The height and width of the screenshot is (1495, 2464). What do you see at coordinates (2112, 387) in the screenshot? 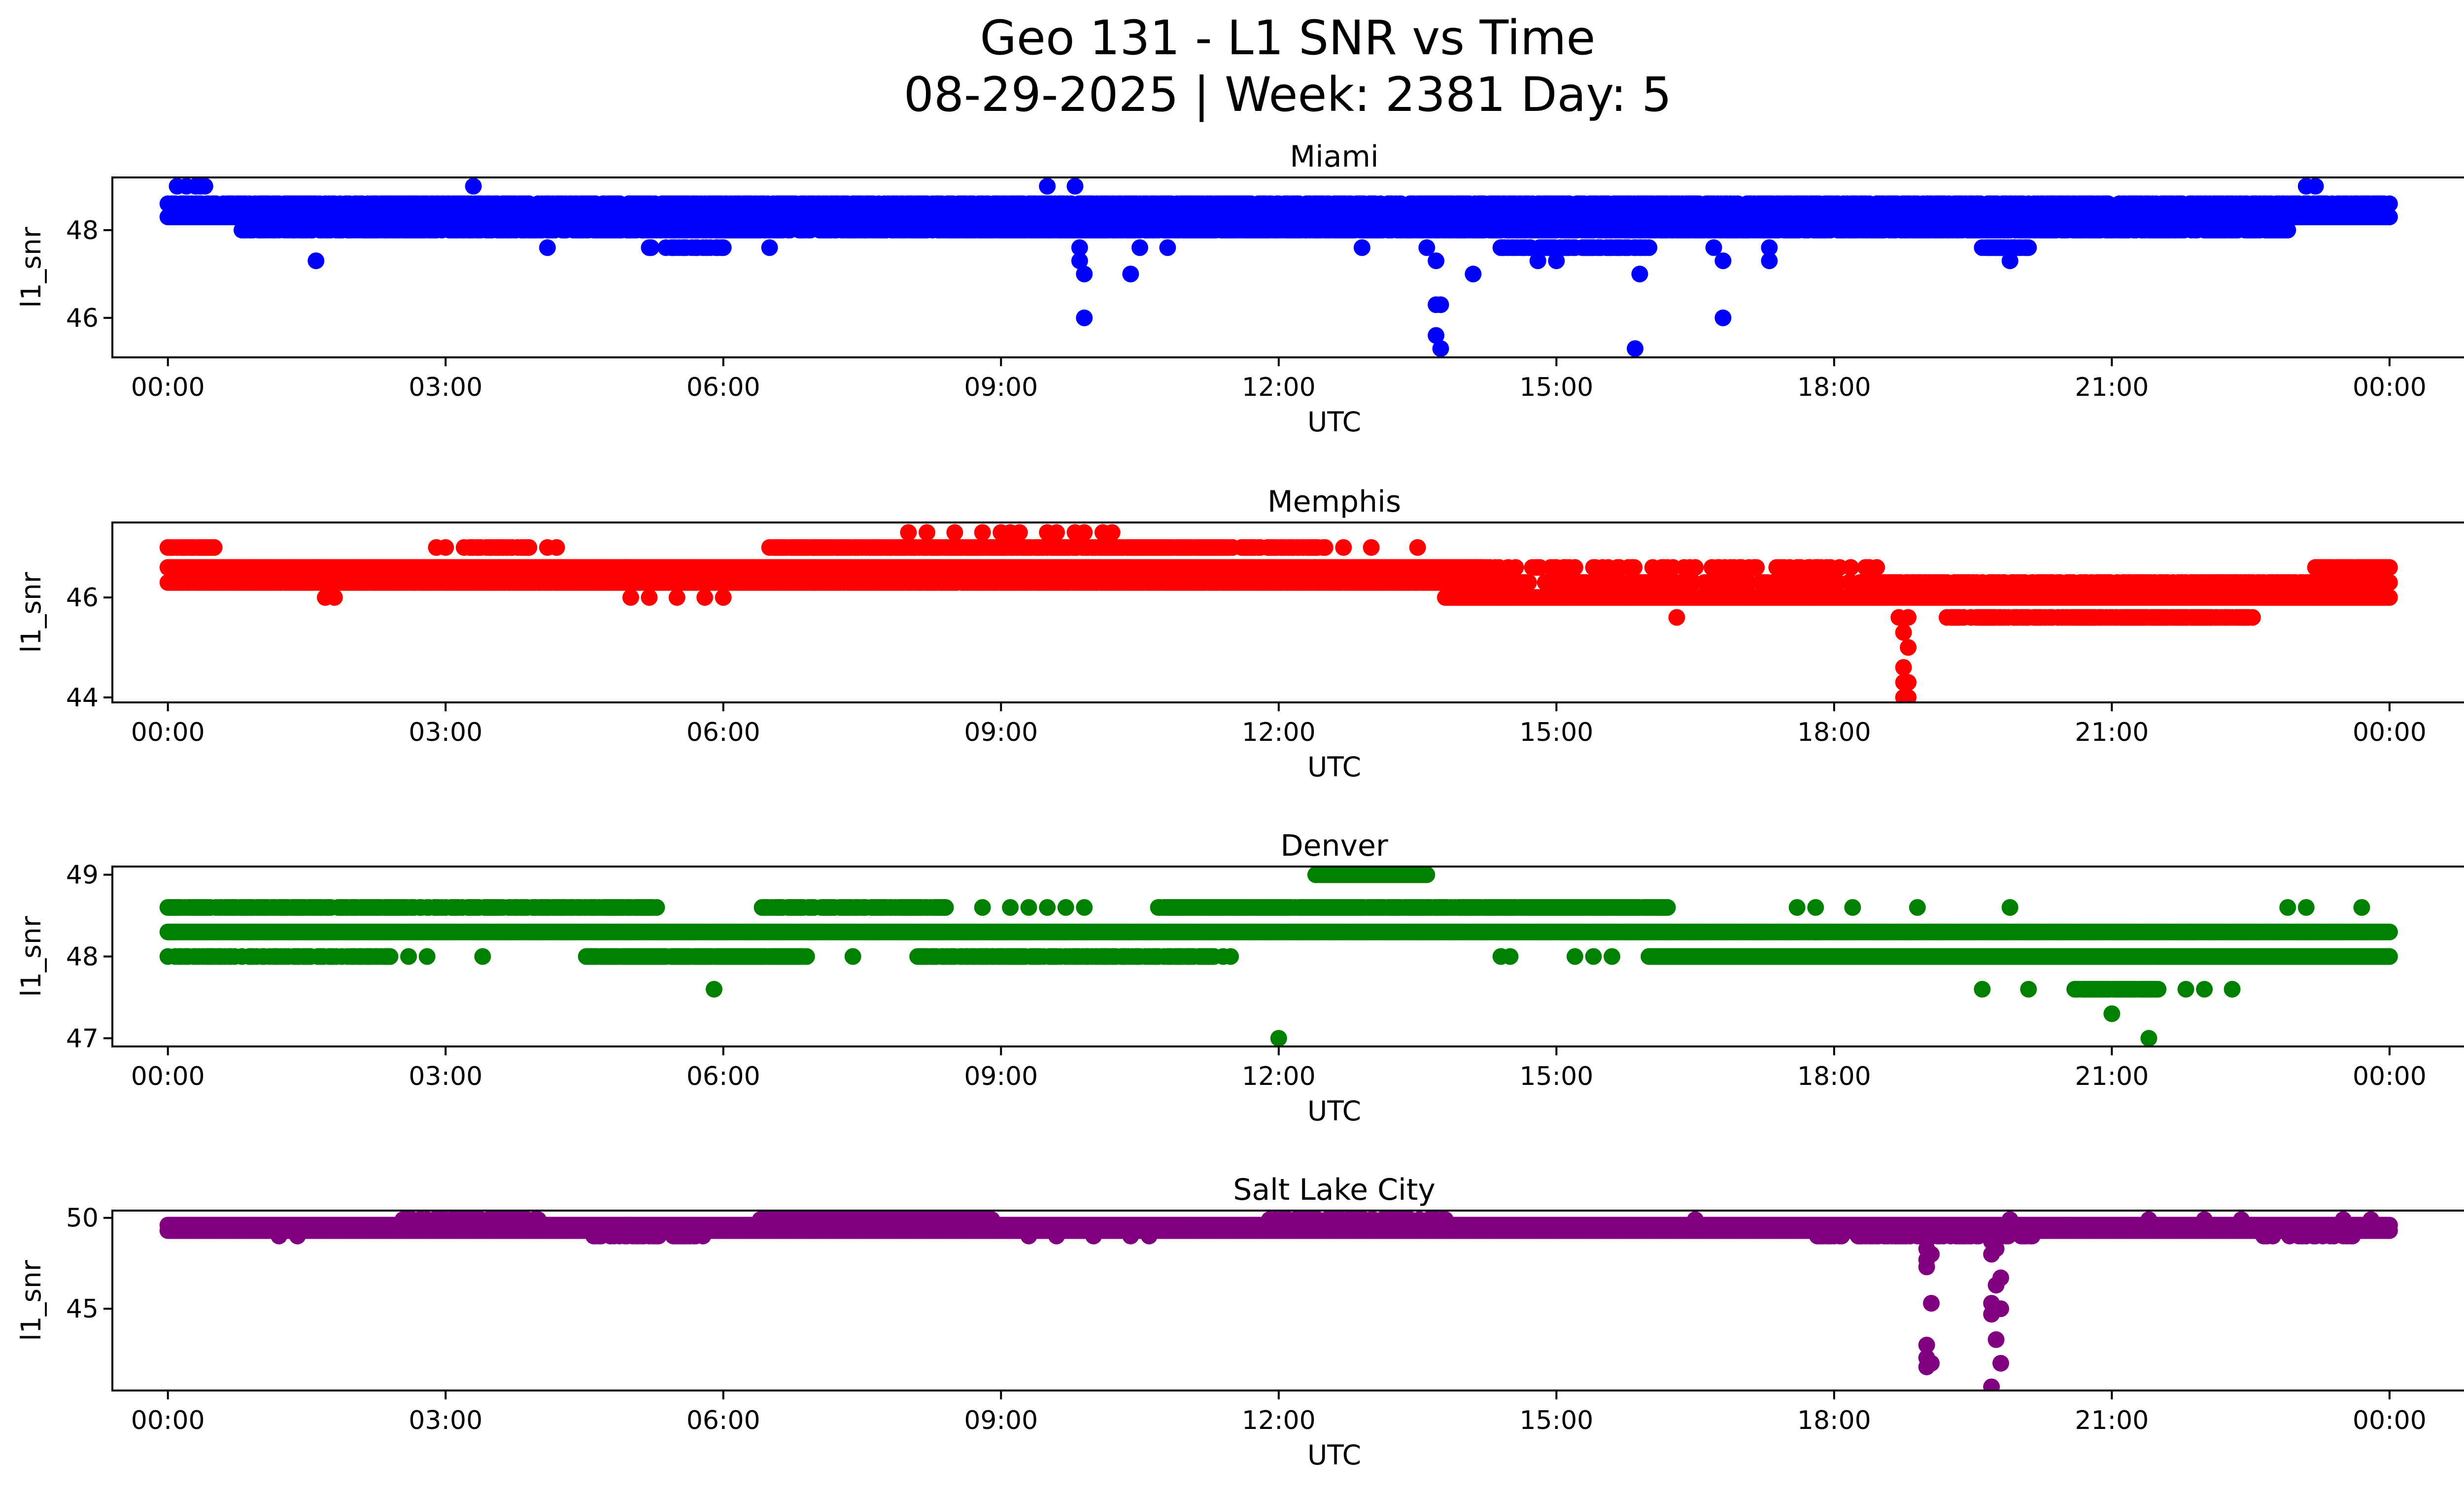
I see `x-tick-label: 21:00` at bounding box center [2112, 387].